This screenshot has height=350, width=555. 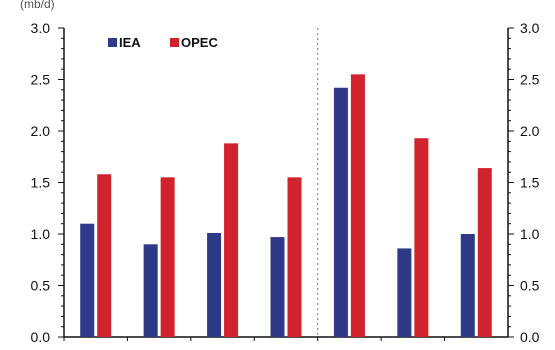 What do you see at coordinates (530, 80) in the screenshot?
I see `y-tick-label-right: 2.5` at bounding box center [530, 80].